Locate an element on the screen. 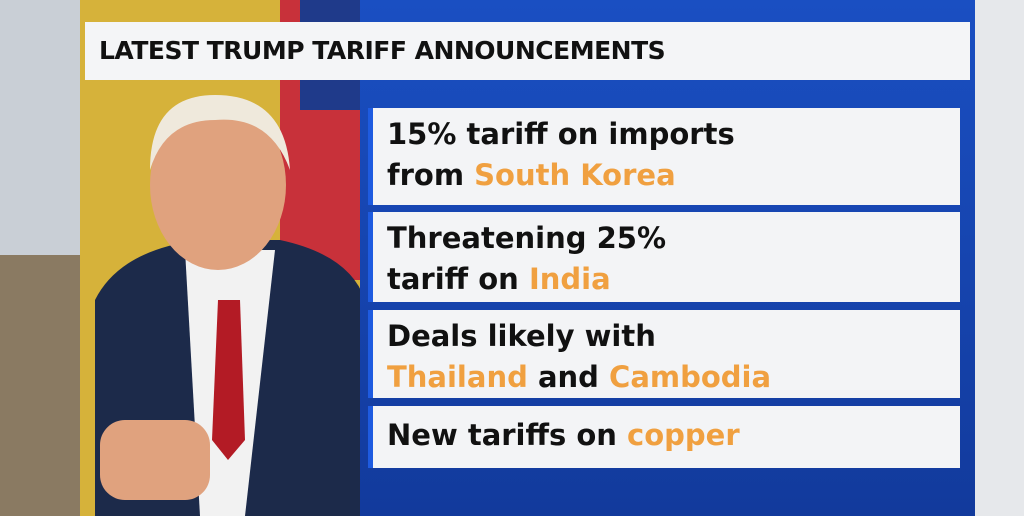  tie is located at coordinates (228, 380).